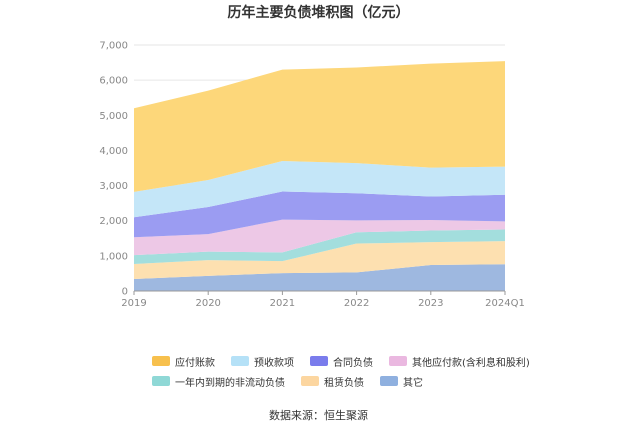 The image size is (637, 431). I want to click on legend-label: 合同负债, so click(353, 363).